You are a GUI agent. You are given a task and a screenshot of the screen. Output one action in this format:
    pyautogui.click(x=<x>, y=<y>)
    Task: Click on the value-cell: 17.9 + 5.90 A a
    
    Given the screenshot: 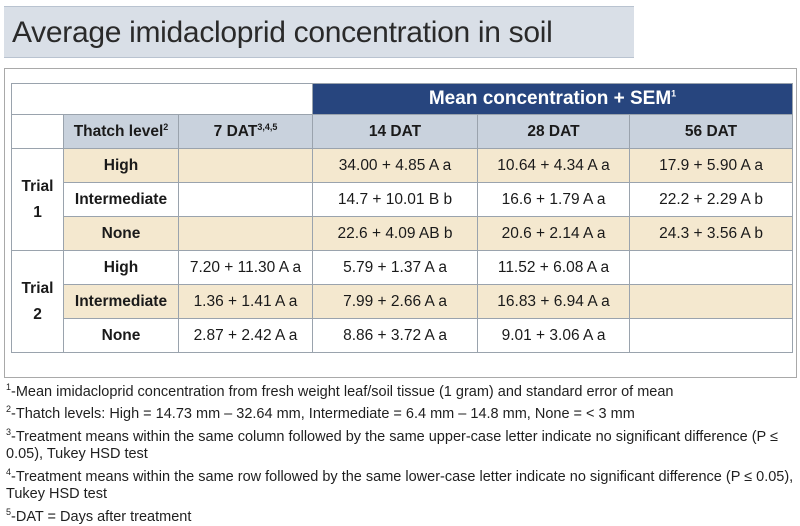 What is the action you would take?
    pyautogui.click(x=711, y=165)
    